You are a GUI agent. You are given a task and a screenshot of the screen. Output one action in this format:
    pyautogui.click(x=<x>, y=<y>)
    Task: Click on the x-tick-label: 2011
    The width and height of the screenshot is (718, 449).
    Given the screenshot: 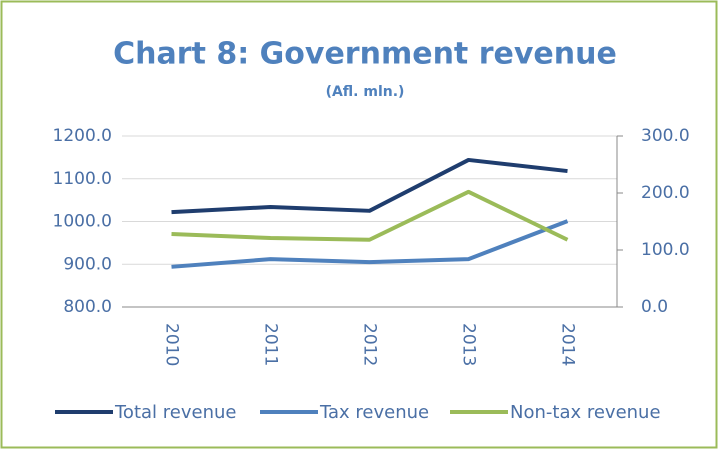 What is the action you would take?
    pyautogui.click(x=271, y=344)
    